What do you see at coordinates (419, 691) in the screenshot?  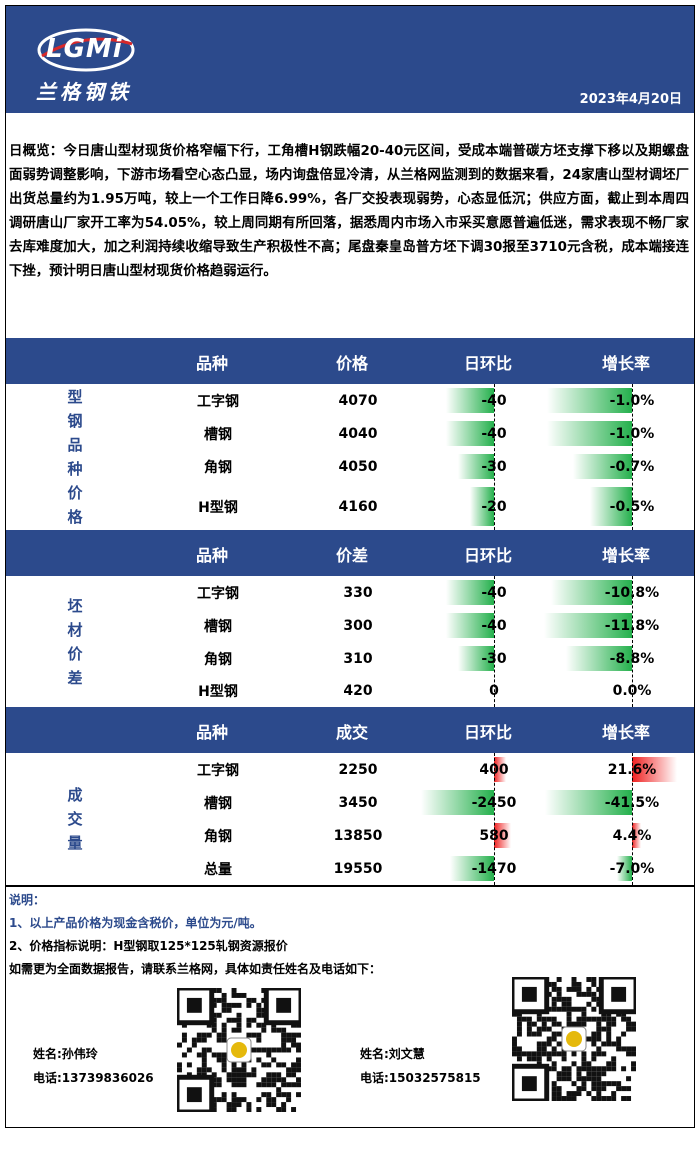 I see `table-row: H型钢 420 0 0.0%` at bounding box center [419, 691].